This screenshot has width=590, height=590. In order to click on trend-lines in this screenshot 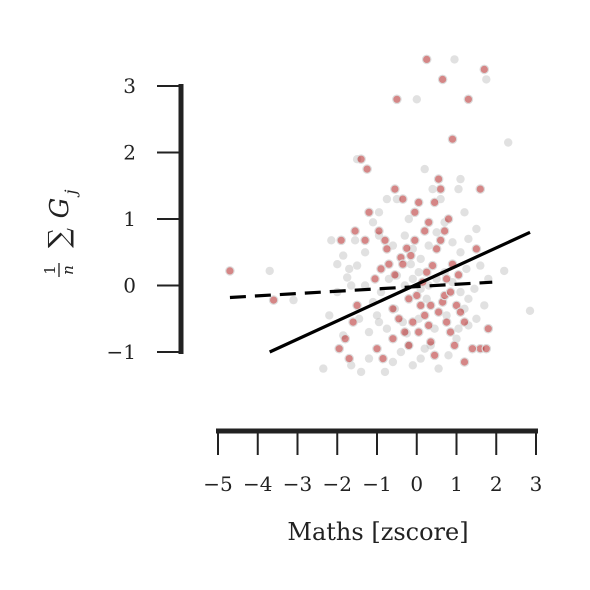, I will do `click(380, 292)`.